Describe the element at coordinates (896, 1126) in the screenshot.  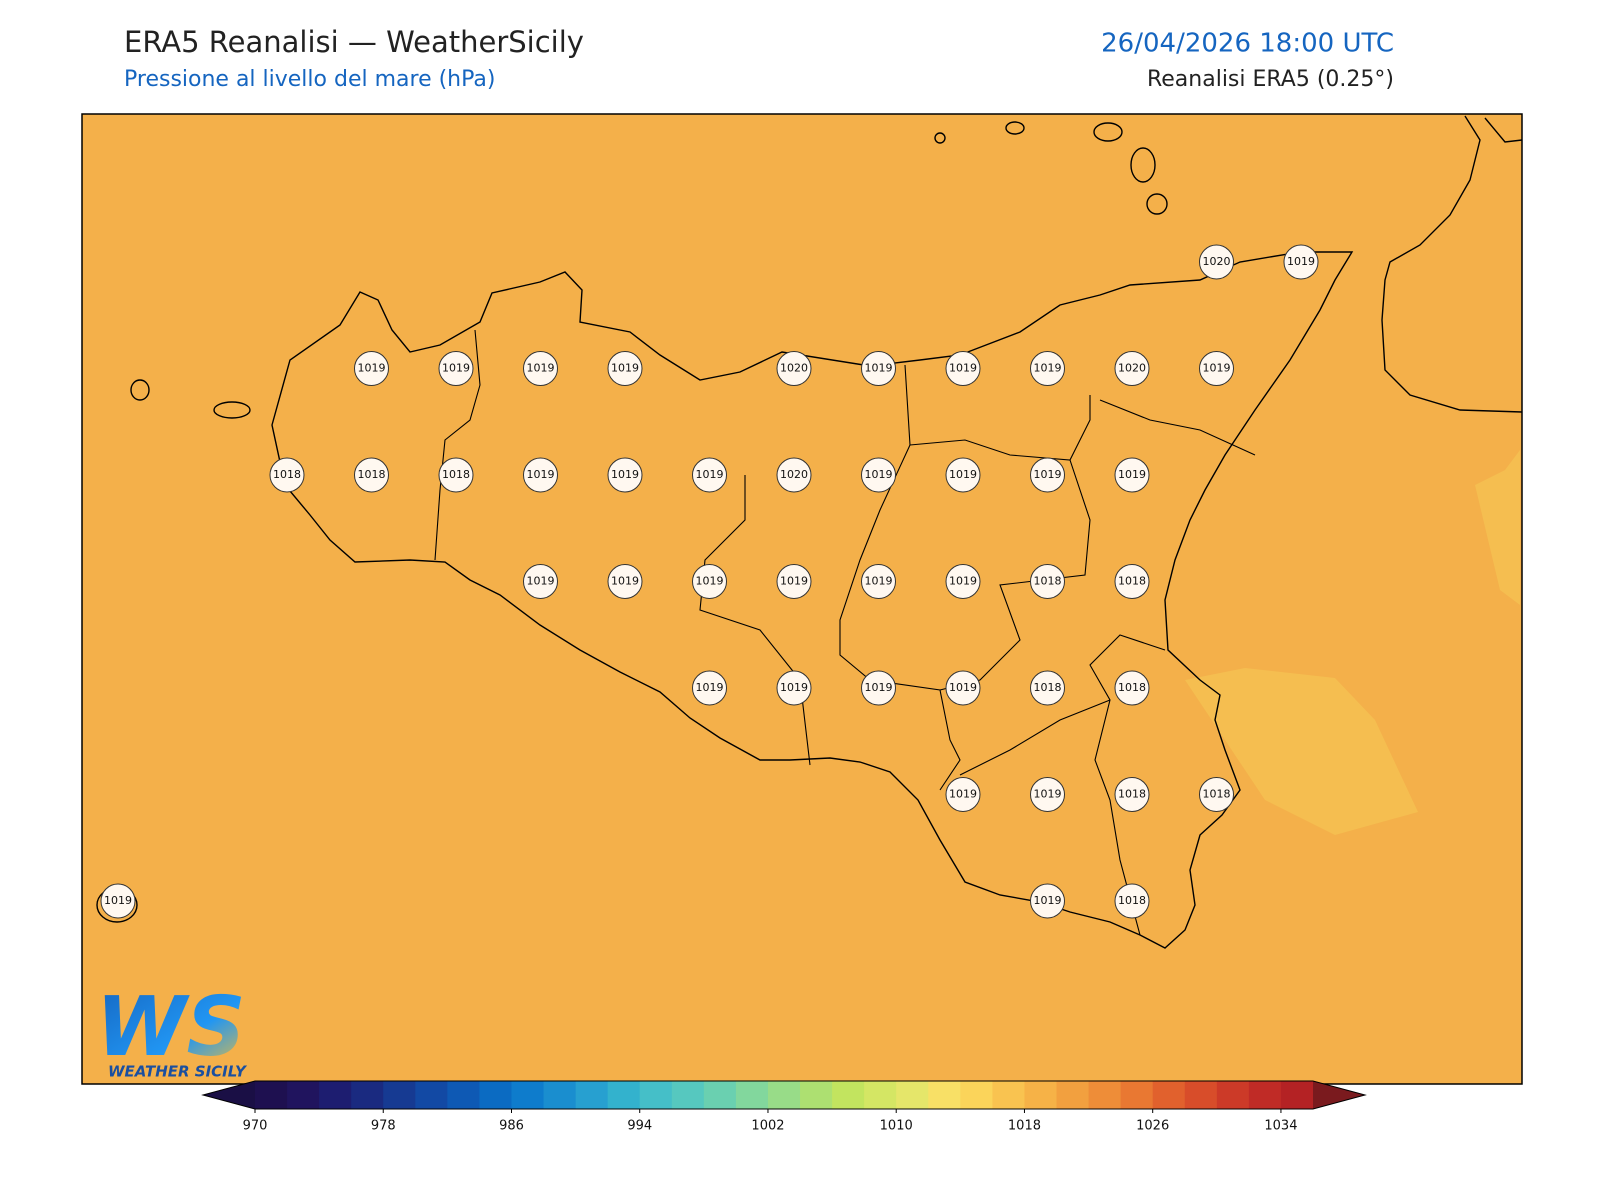
I see `colorbar-tick-label: 1010` at that location.